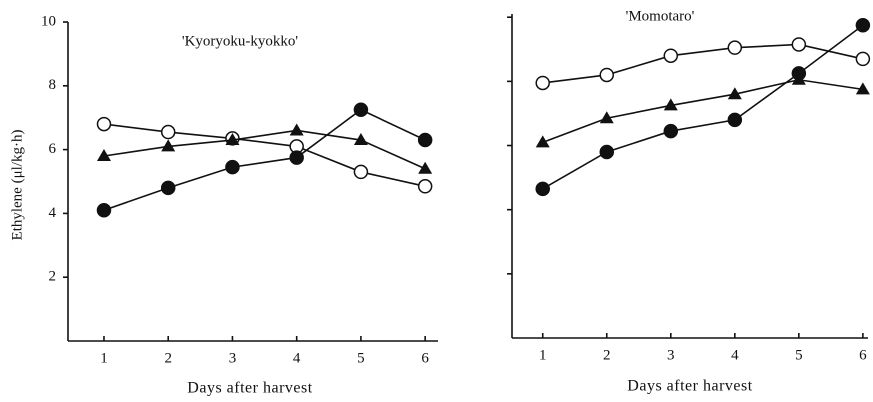 The height and width of the screenshot is (402, 873). I want to click on y-axis-label: Ethylene (μl/kg·h), so click(17, 185).